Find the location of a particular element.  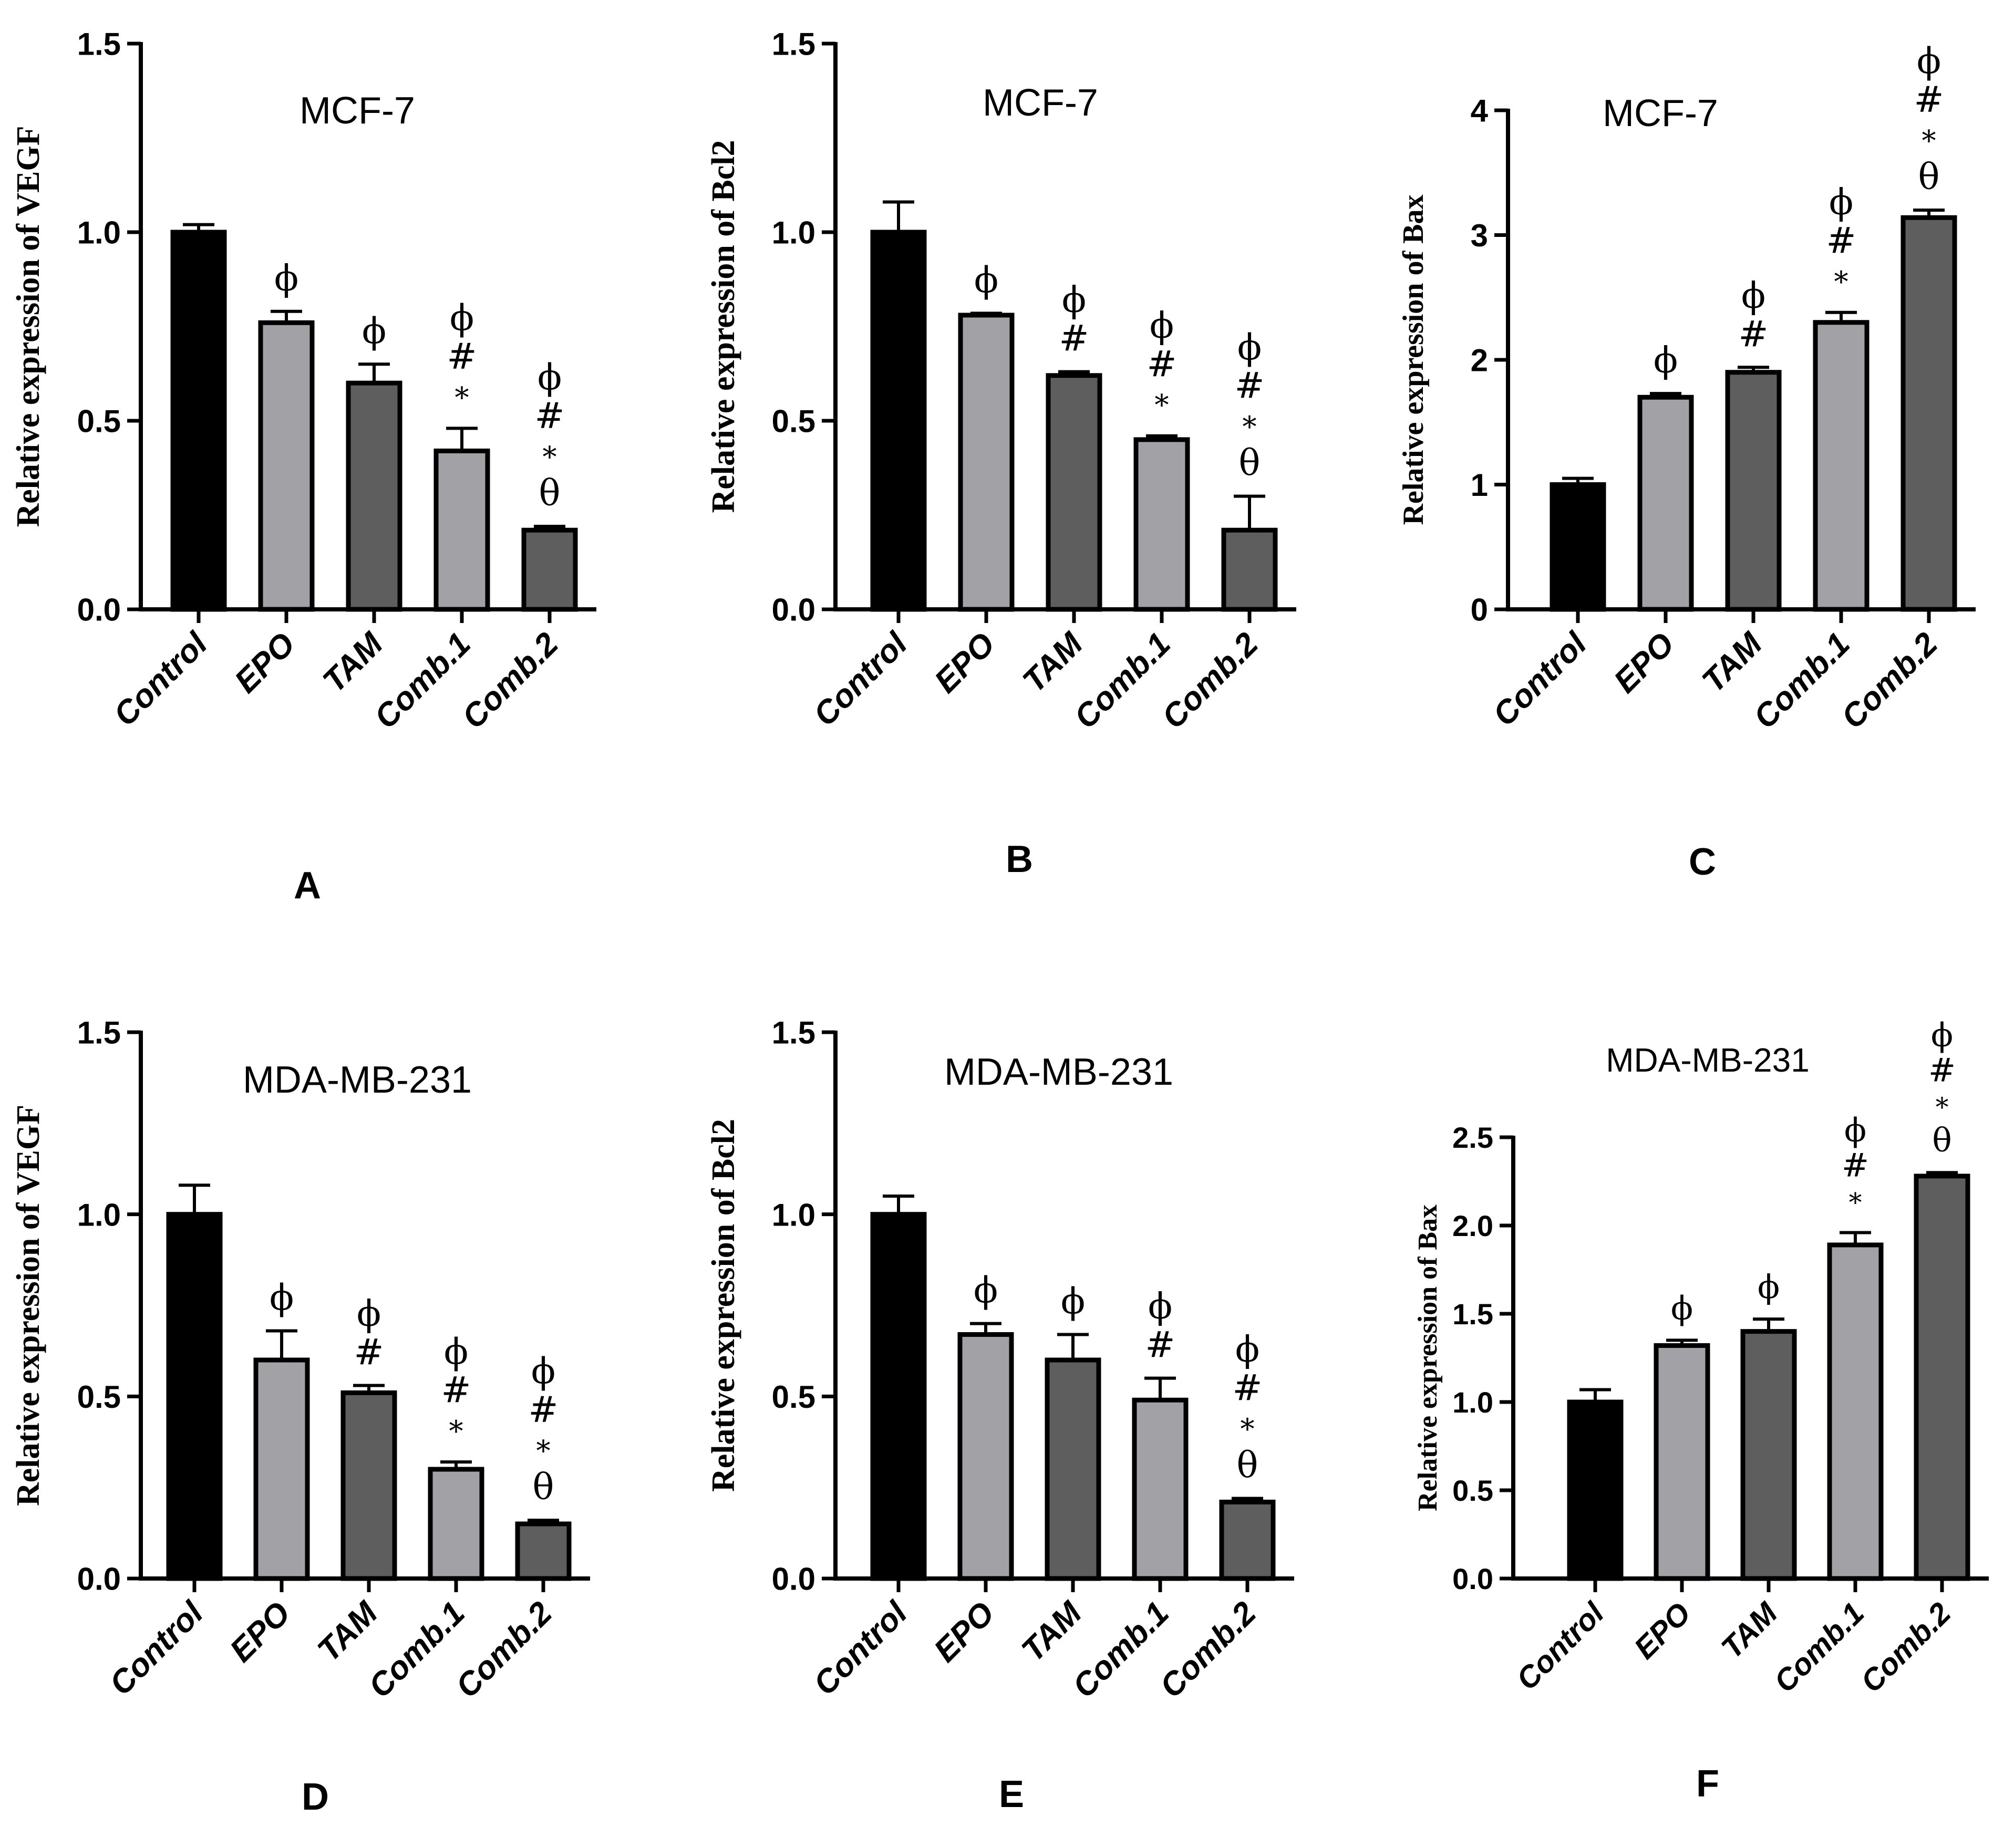

y-tick-label: 0.5 is located at coordinates (99, 421).